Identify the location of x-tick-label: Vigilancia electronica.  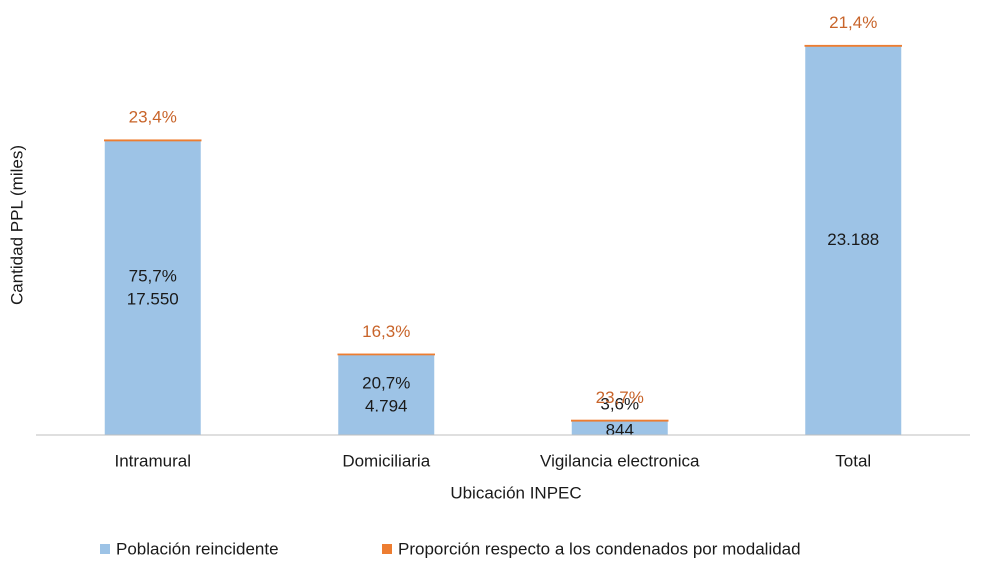
(620, 460).